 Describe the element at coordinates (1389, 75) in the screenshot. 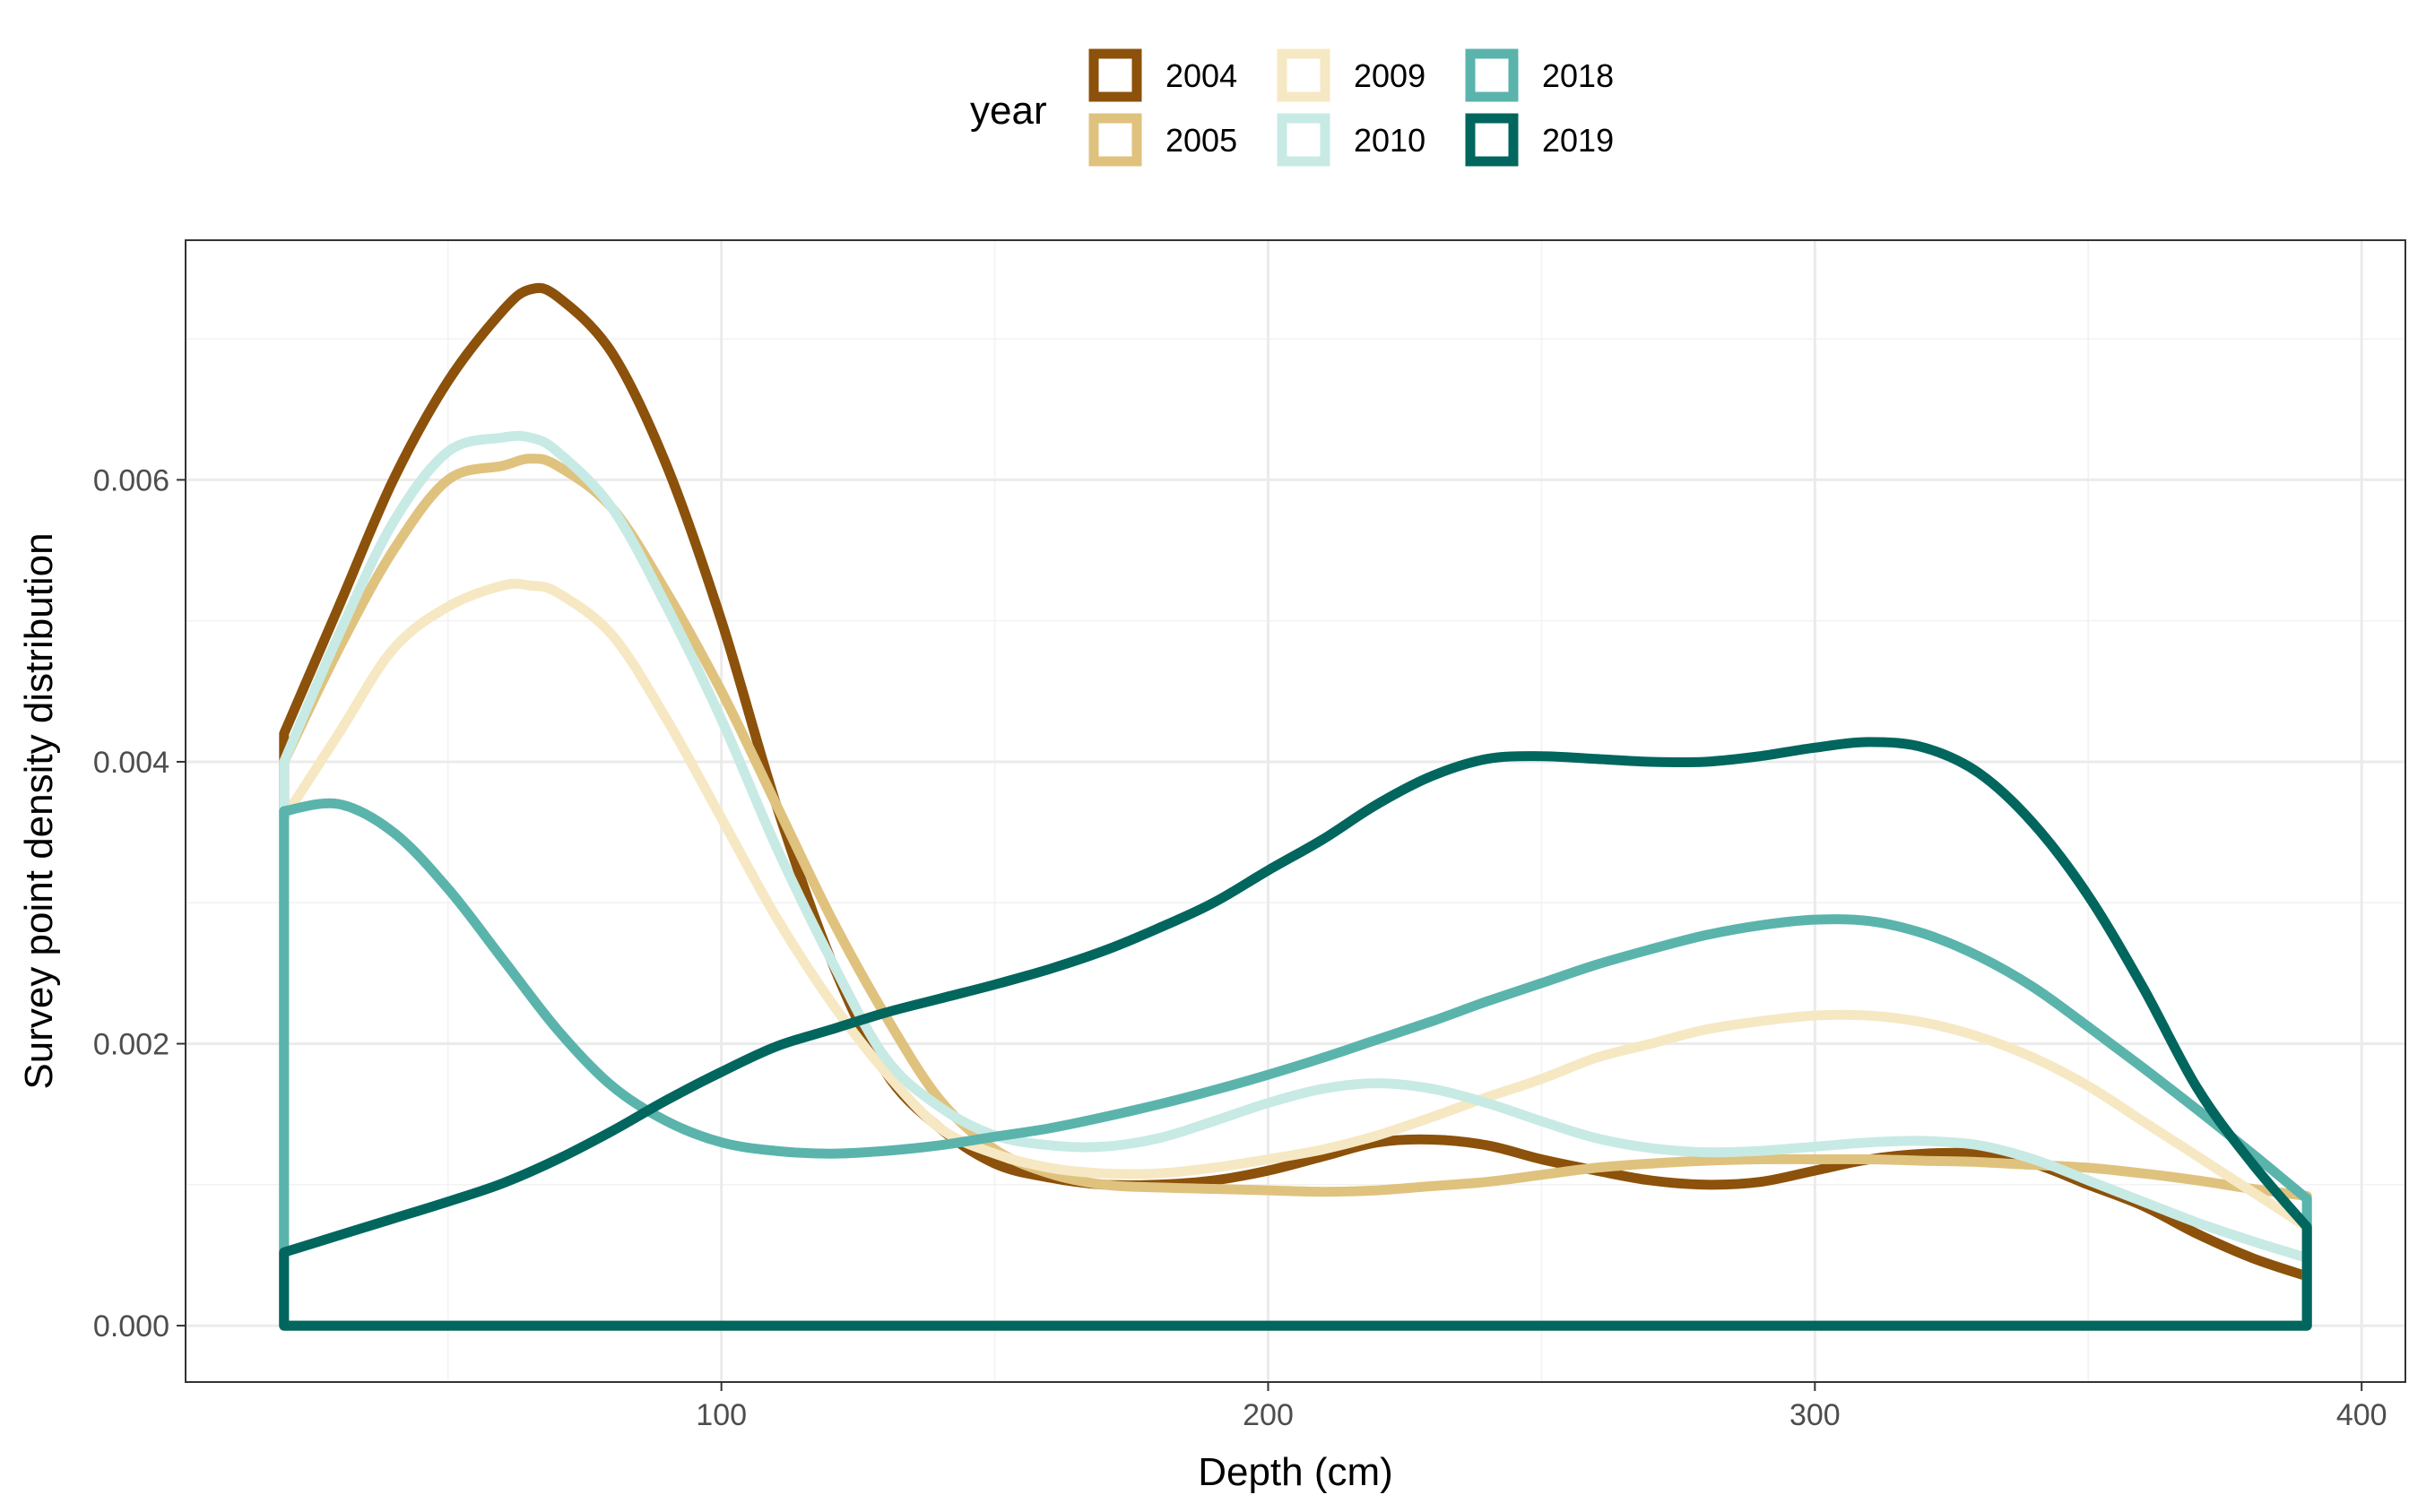

I see `legend-label-2009: 2009` at that location.